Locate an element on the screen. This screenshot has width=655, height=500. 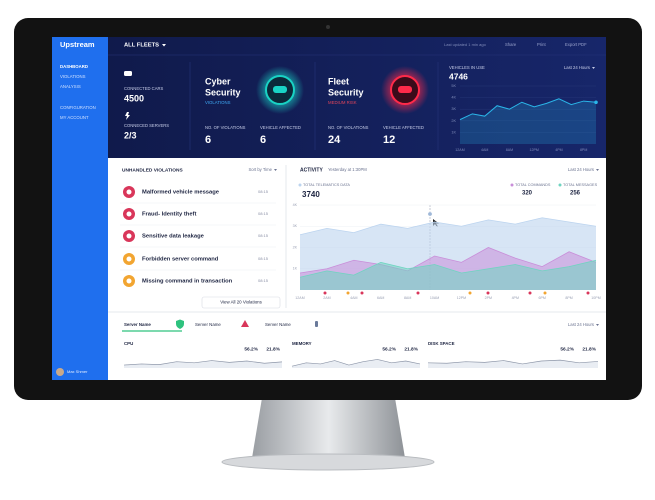
x-tick-label: 12AM is located at coordinates (459, 150).